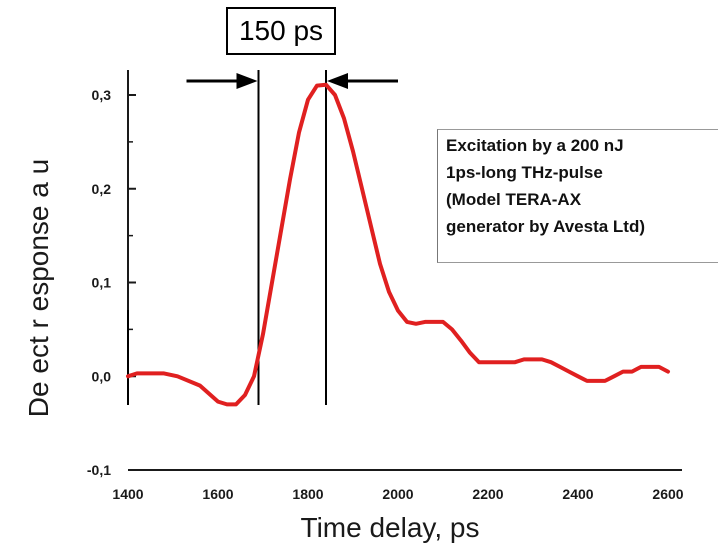 The height and width of the screenshot is (544, 728). What do you see at coordinates (292, 81) in the screenshot?
I see `width-arrows` at bounding box center [292, 81].